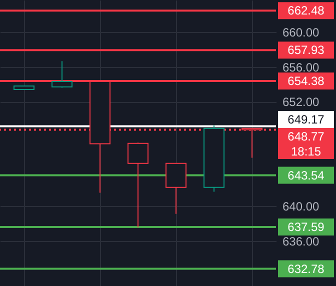 The width and height of the screenshot is (336, 286). What do you see at coordinates (306, 119) in the screenshot?
I see `ref-line-label: 649.17` at bounding box center [306, 119].